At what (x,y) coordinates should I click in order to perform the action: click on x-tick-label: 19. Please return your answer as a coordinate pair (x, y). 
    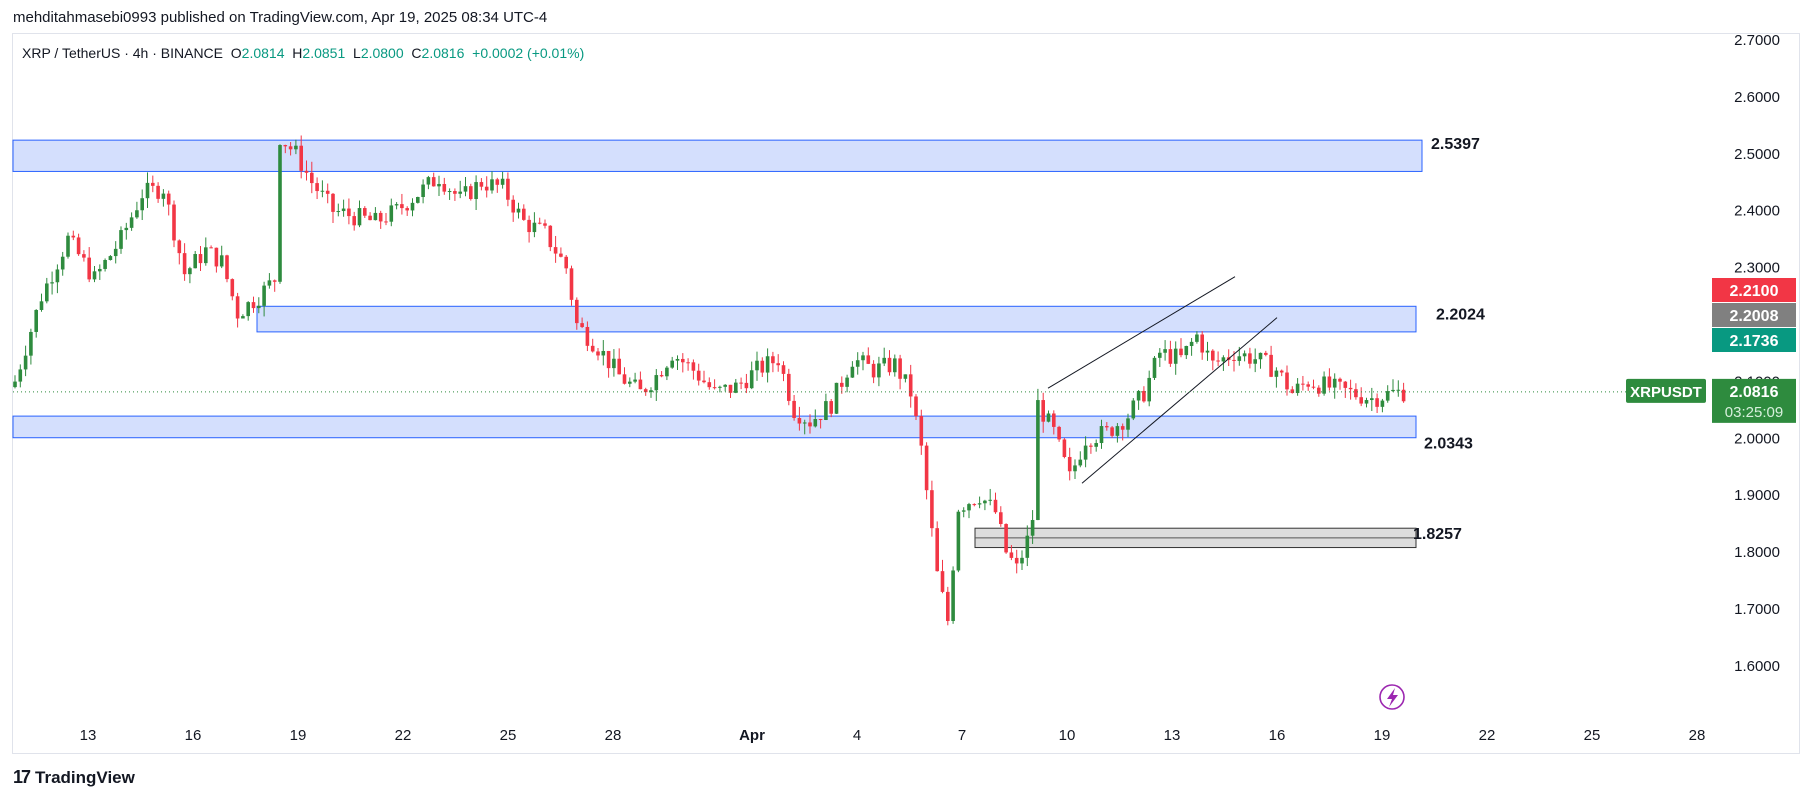
    Looking at the image, I should click on (298, 735).